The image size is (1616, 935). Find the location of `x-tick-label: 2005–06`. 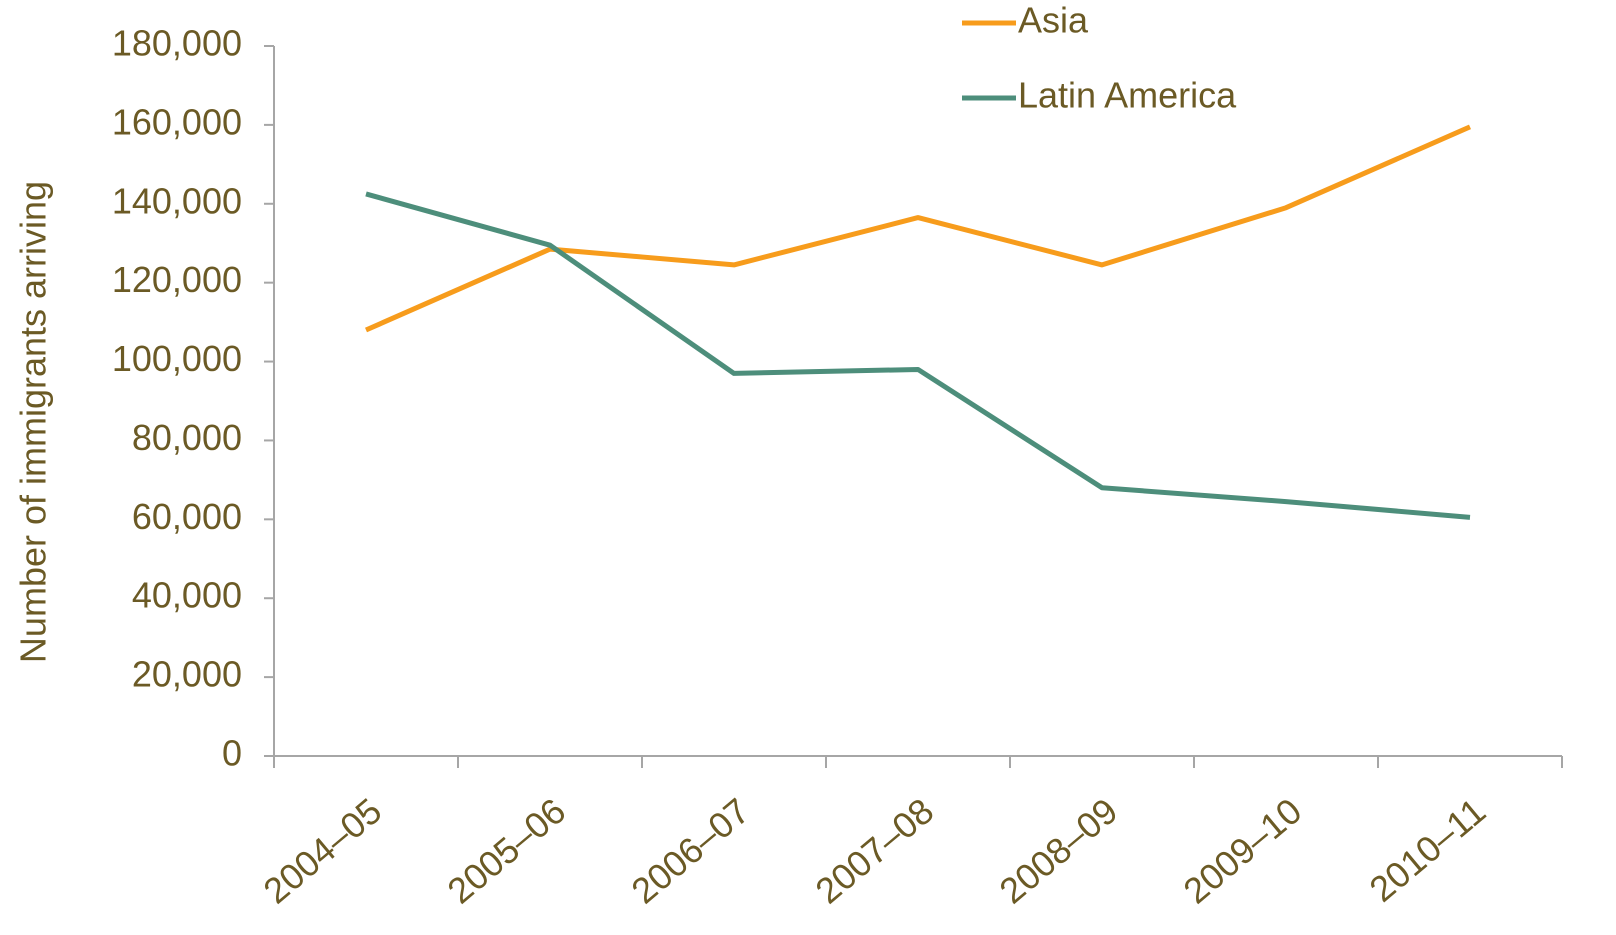

x-tick-label: 2005–06 is located at coordinates (507, 850).